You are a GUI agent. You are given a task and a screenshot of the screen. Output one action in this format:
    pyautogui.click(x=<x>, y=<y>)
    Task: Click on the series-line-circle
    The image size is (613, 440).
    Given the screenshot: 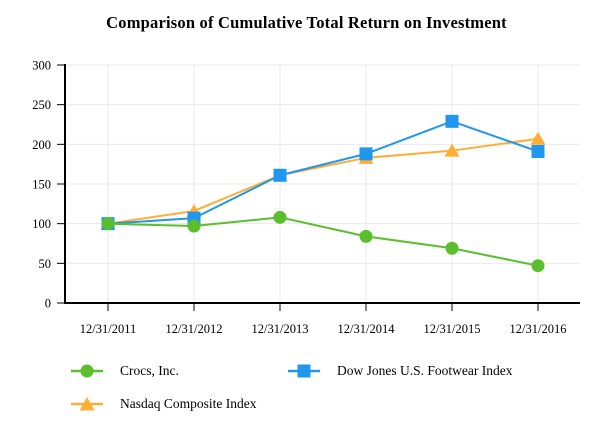 What is the action you would take?
    pyautogui.click(x=323, y=241)
    